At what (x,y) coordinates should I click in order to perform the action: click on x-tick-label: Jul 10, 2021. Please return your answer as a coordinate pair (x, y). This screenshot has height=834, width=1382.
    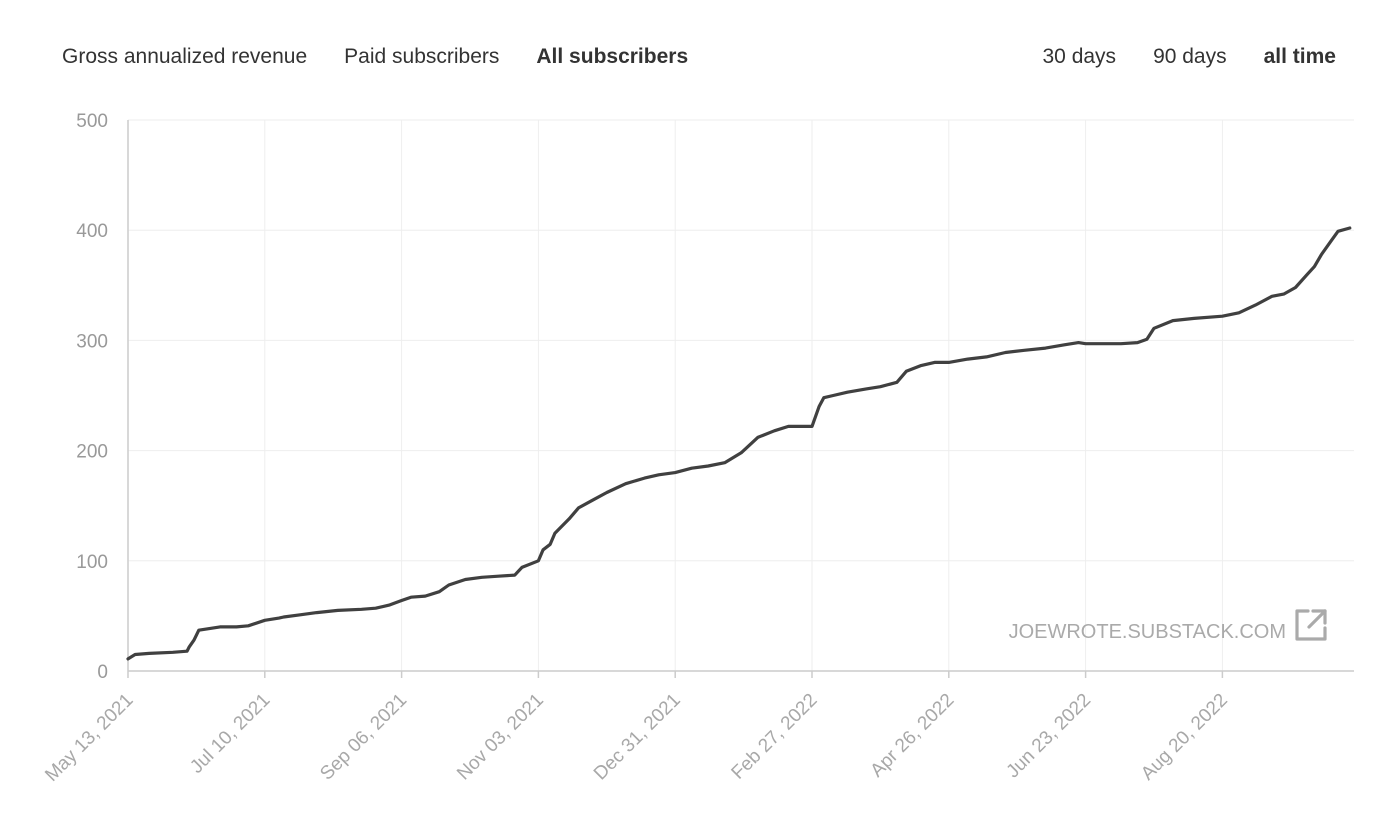
    Looking at the image, I should click on (230, 734).